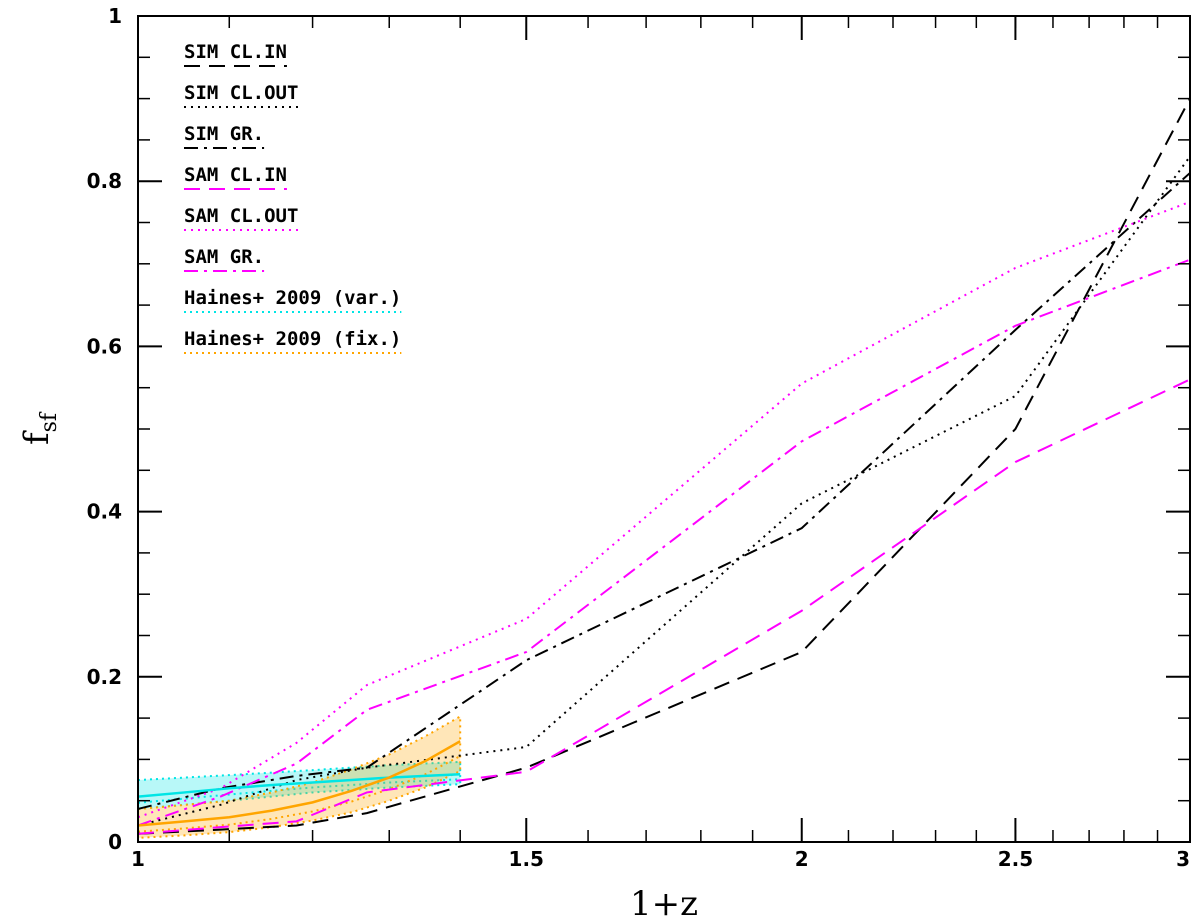 This screenshot has width=1200, height=923. I want to click on x-tick-label: 1, so click(138, 859).